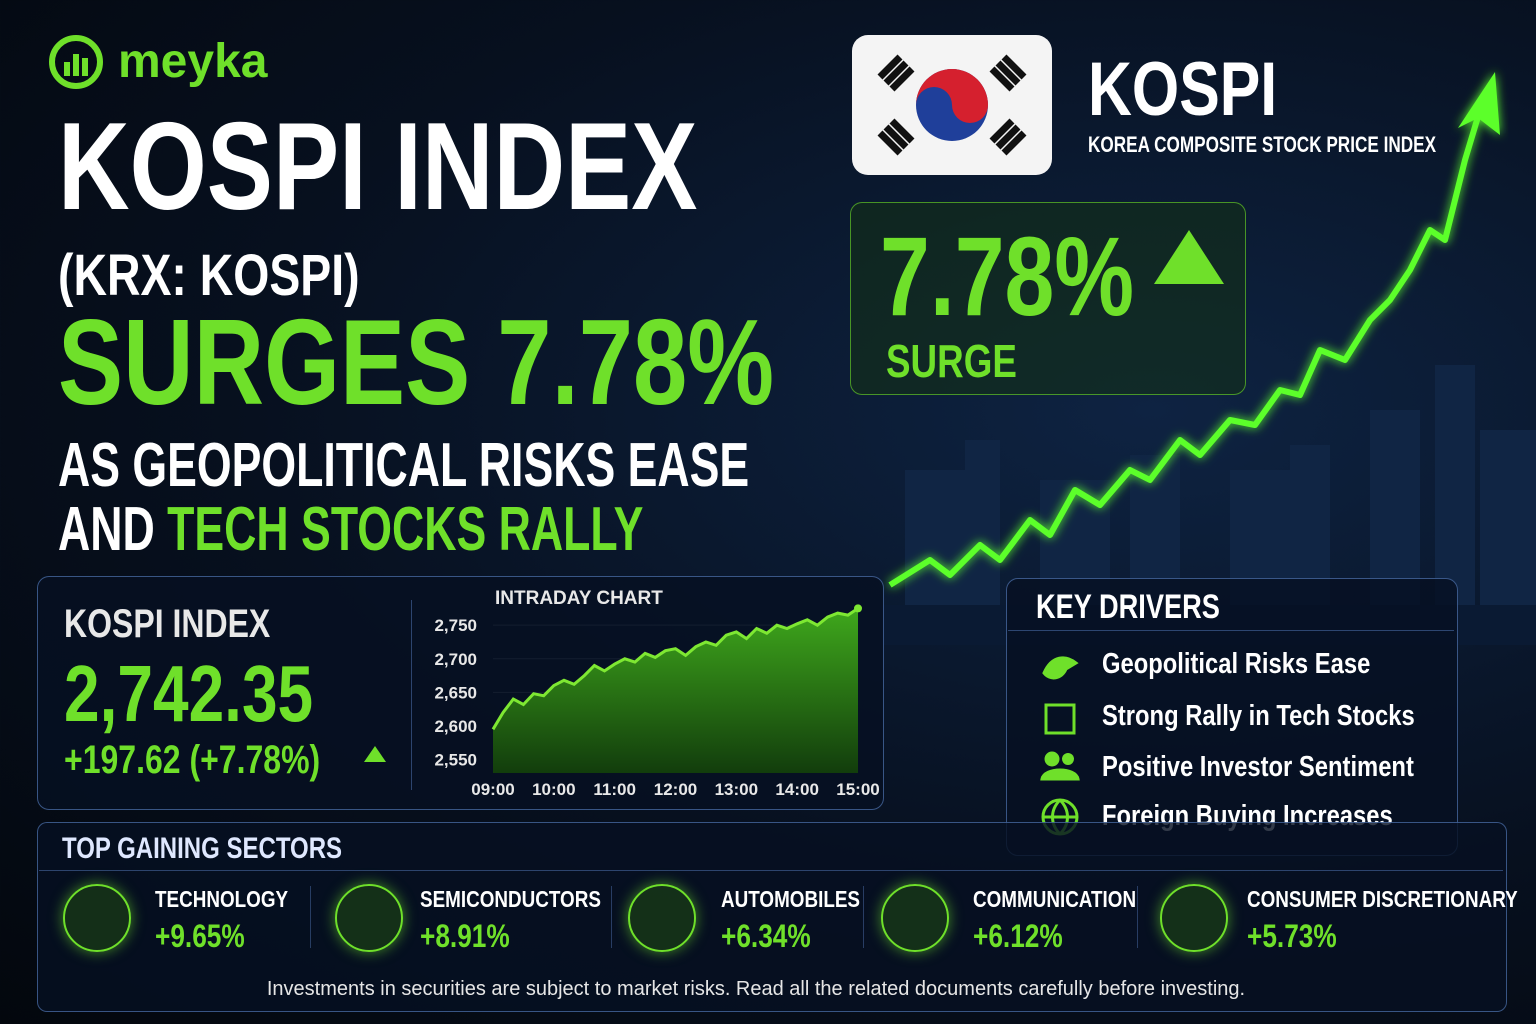 Image resolution: width=1536 pixels, height=1024 pixels. What do you see at coordinates (375, 754) in the screenshot?
I see `change-arrow` at bounding box center [375, 754].